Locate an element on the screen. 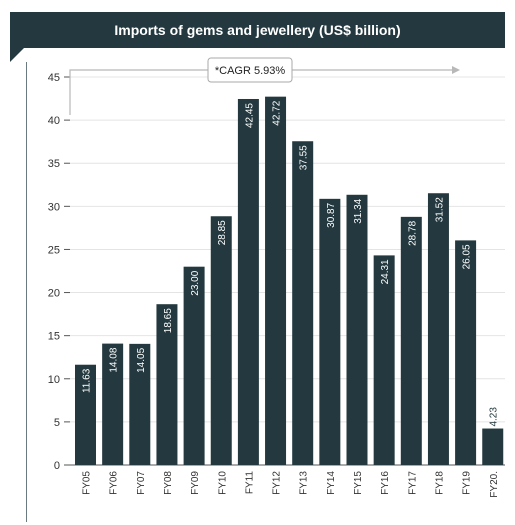 This screenshot has height=525, width=515. y-tick-label: 10 is located at coordinates (54, 380).